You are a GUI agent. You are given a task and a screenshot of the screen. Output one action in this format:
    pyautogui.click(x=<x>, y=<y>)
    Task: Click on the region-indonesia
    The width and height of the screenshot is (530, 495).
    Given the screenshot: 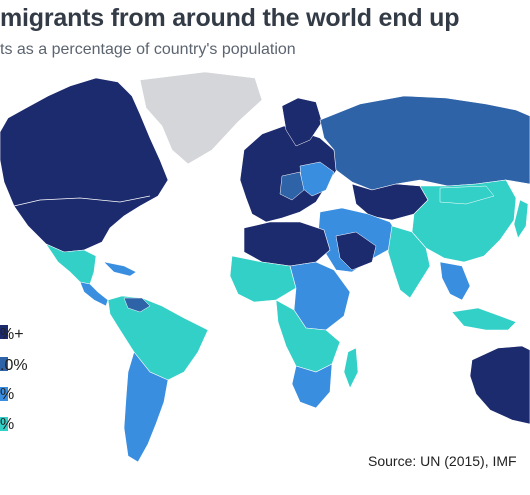 What is the action you would take?
    pyautogui.click(x=484, y=319)
    